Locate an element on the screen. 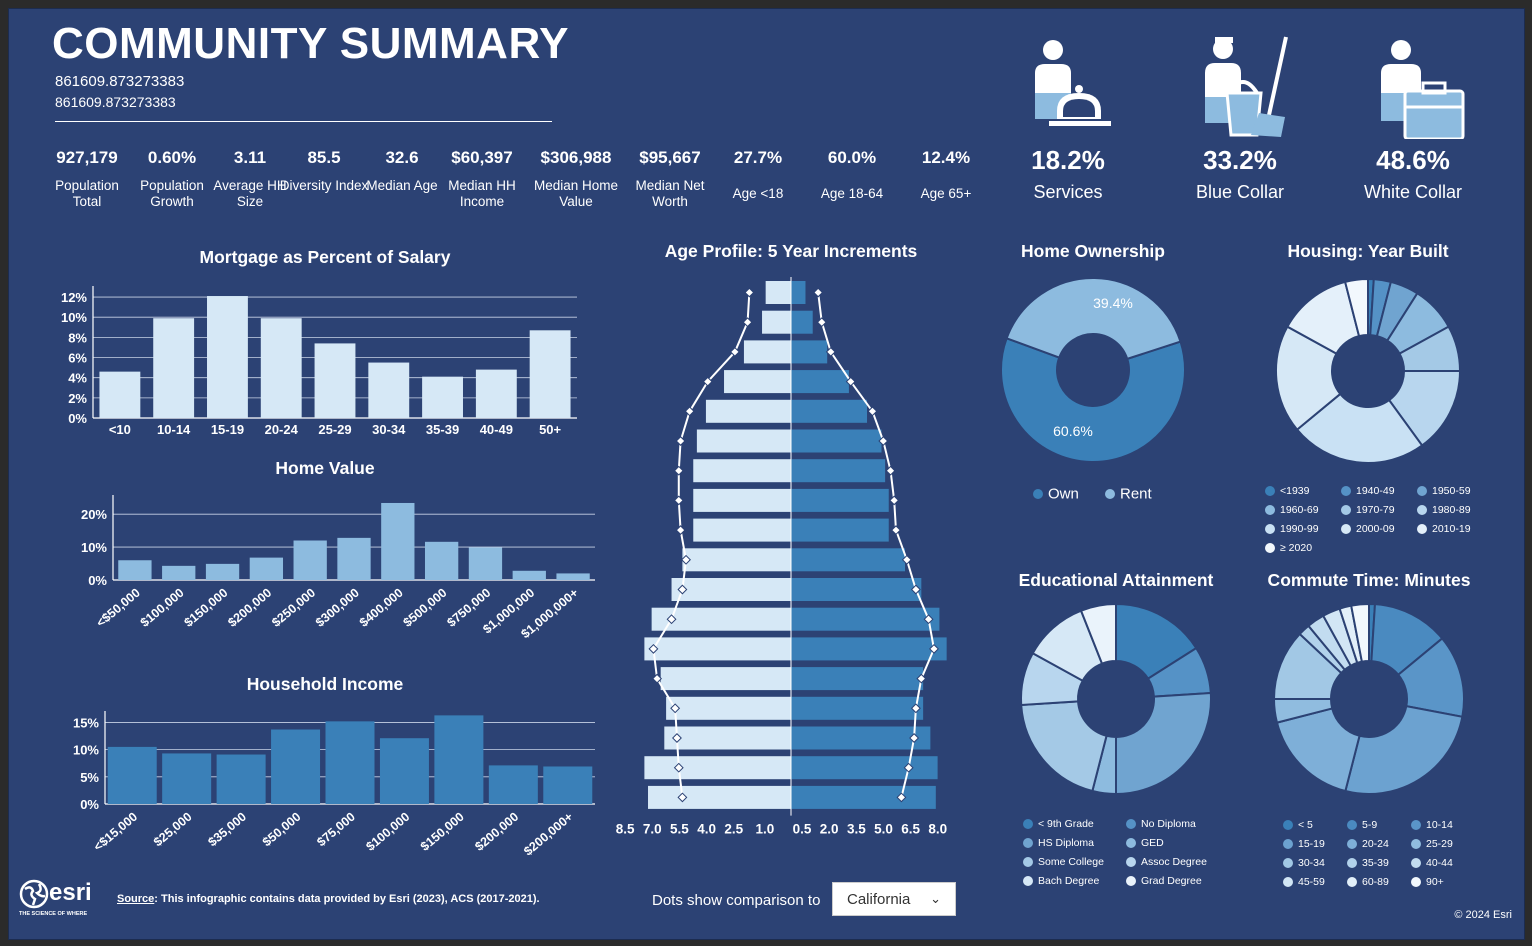 This screenshot has width=1532, height=946. stat-value: 3.11 is located at coordinates (250, 157).